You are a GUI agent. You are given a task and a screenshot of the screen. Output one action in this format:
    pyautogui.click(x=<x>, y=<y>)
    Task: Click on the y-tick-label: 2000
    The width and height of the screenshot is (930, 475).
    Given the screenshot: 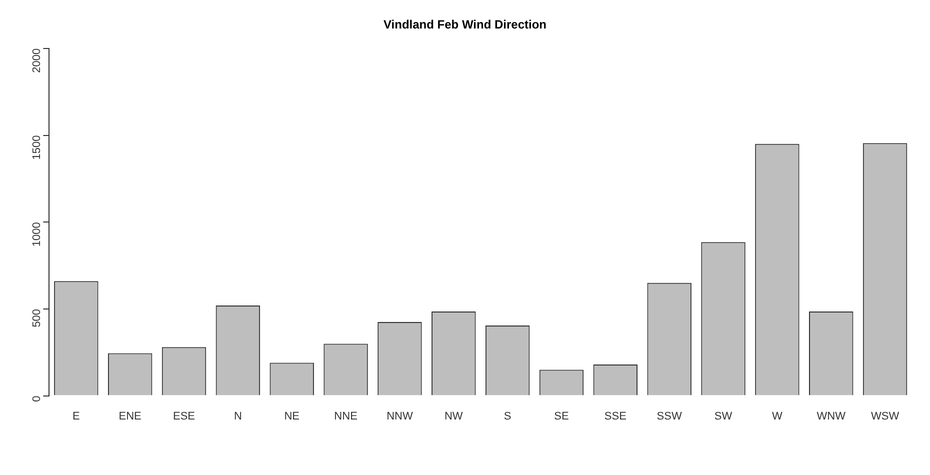 What is the action you would take?
    pyautogui.click(x=37, y=60)
    